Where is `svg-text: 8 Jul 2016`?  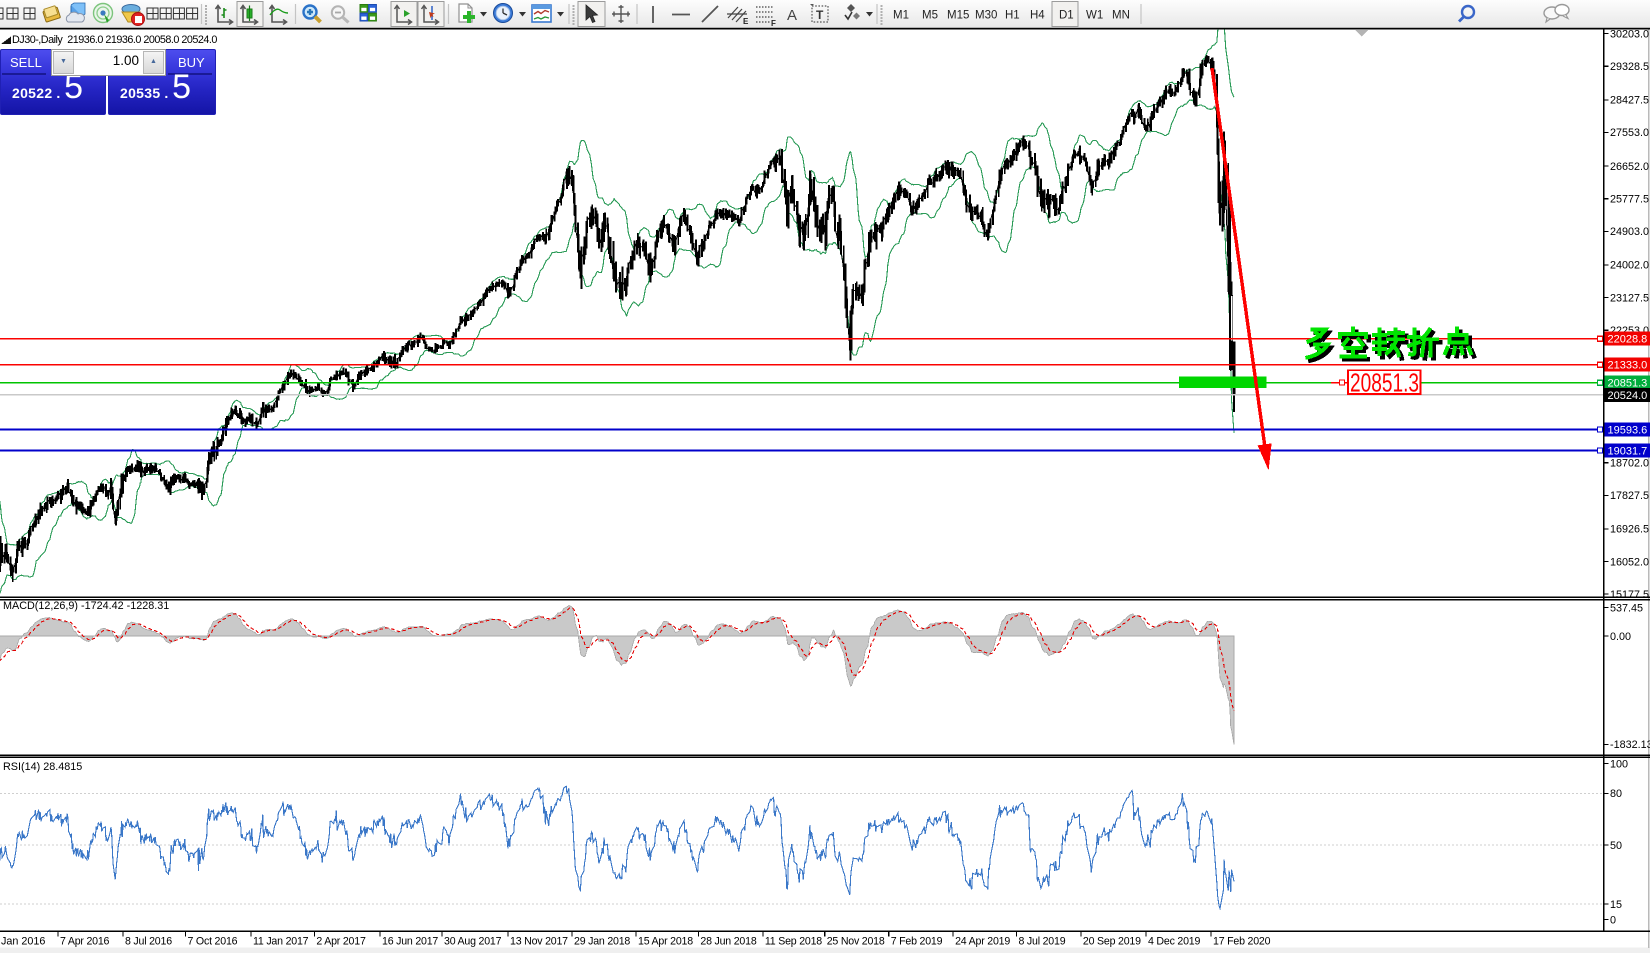
svg-text: 8 Jul 2016 is located at coordinates (148, 942).